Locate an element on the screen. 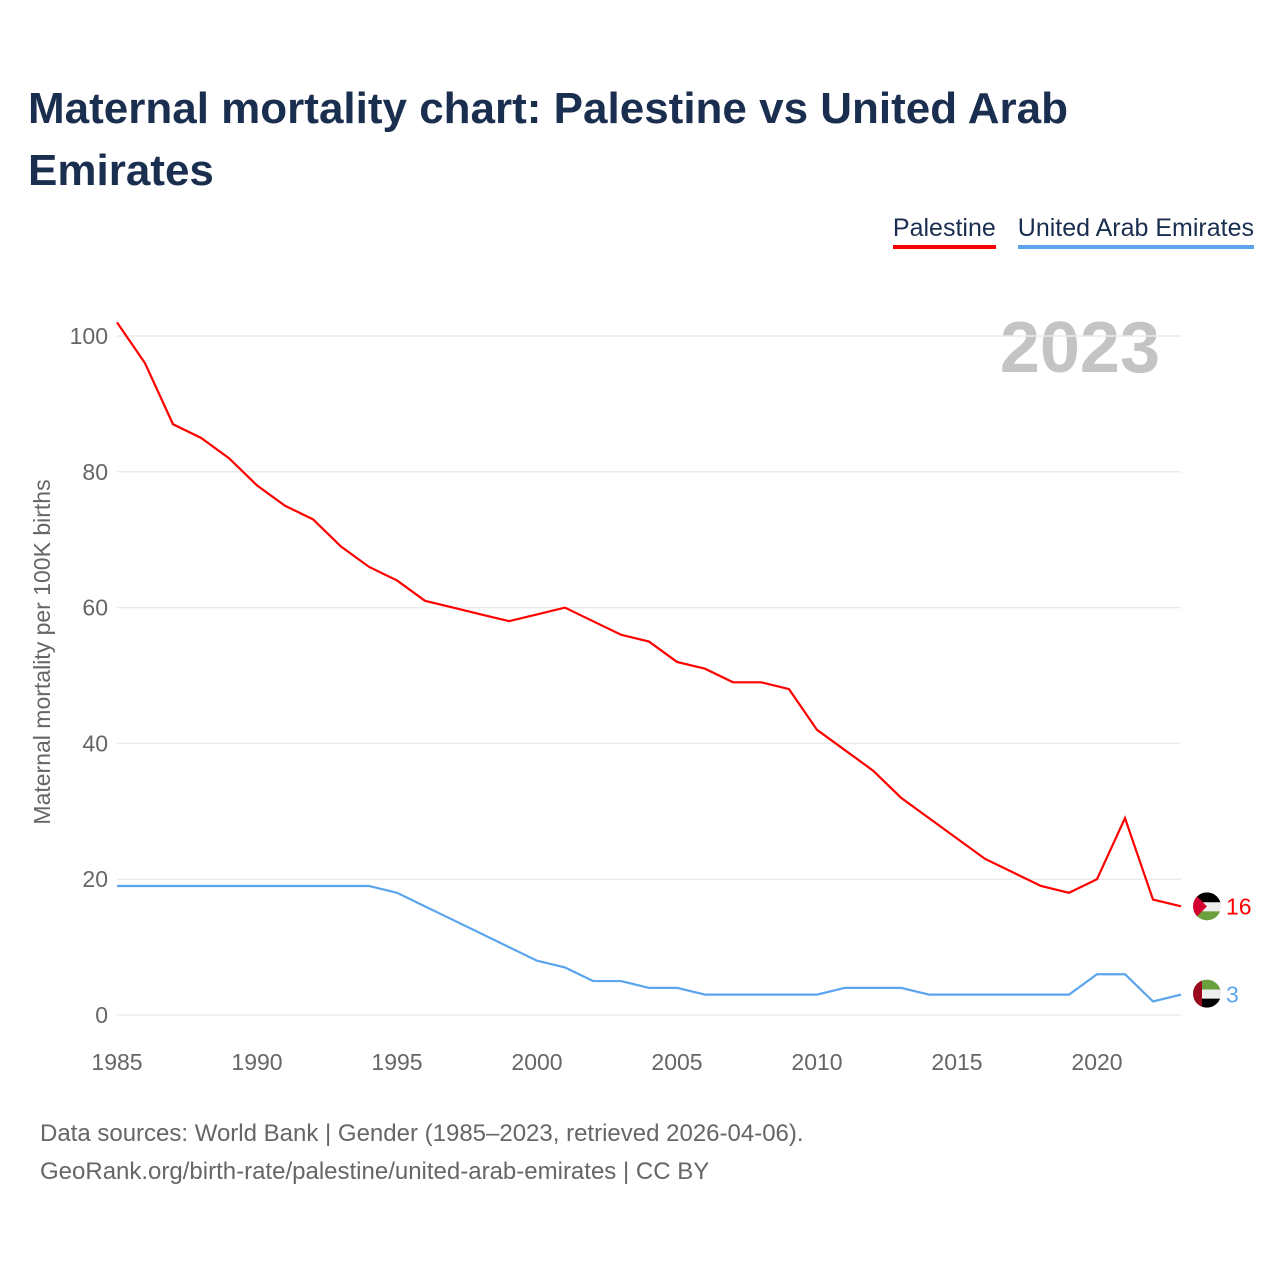  x-tick-label: 1995 is located at coordinates (396, 1062).